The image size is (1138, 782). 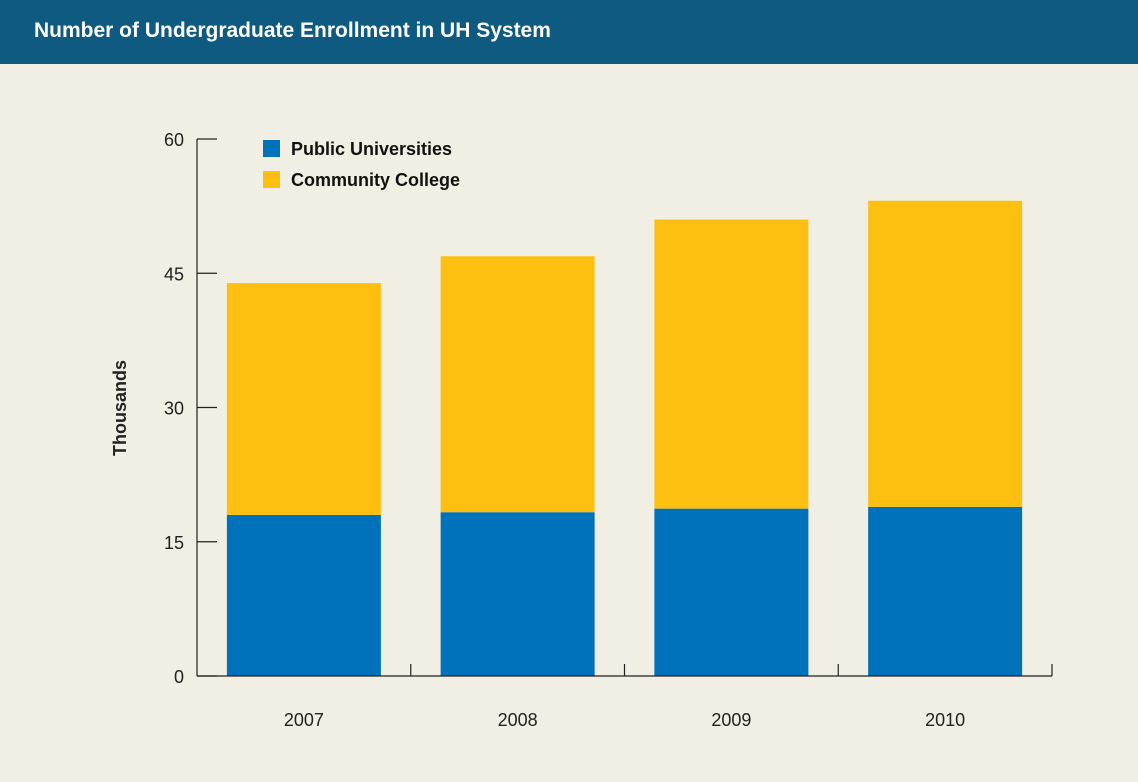 What do you see at coordinates (174, 409) in the screenshot?
I see `y-tick-label: 30` at bounding box center [174, 409].